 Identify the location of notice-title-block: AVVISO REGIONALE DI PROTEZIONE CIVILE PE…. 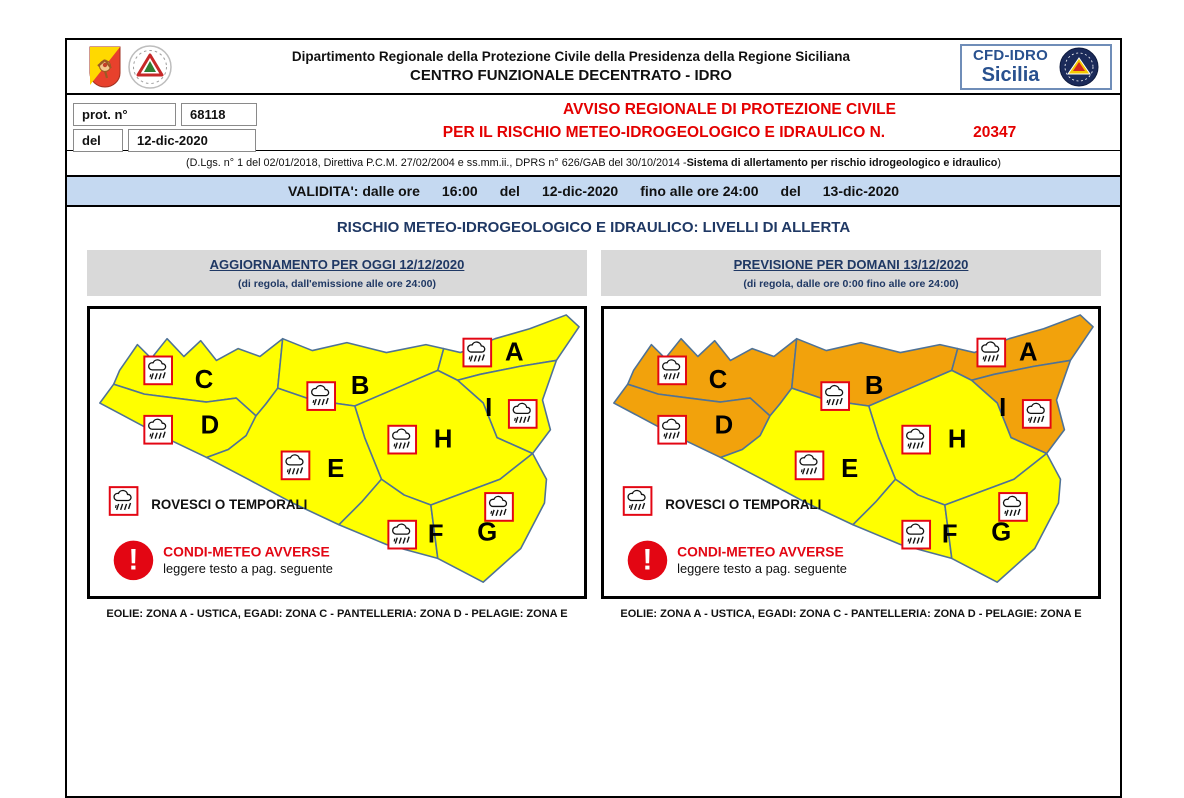
(729, 122).